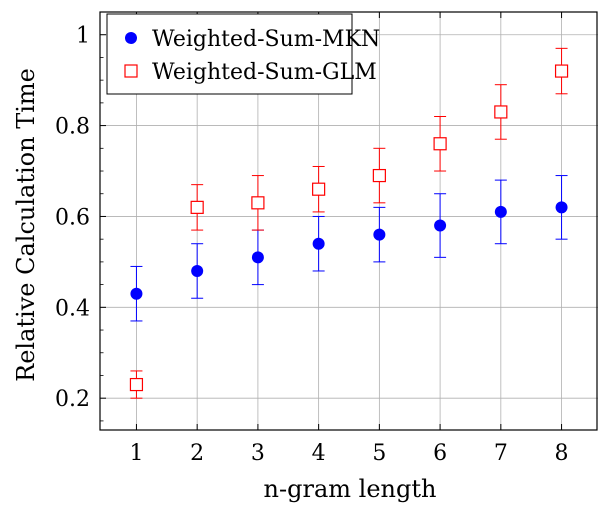  Describe the element at coordinates (26, 225) in the screenshot. I see `y-axis-label: Relative Calculation Time` at that location.